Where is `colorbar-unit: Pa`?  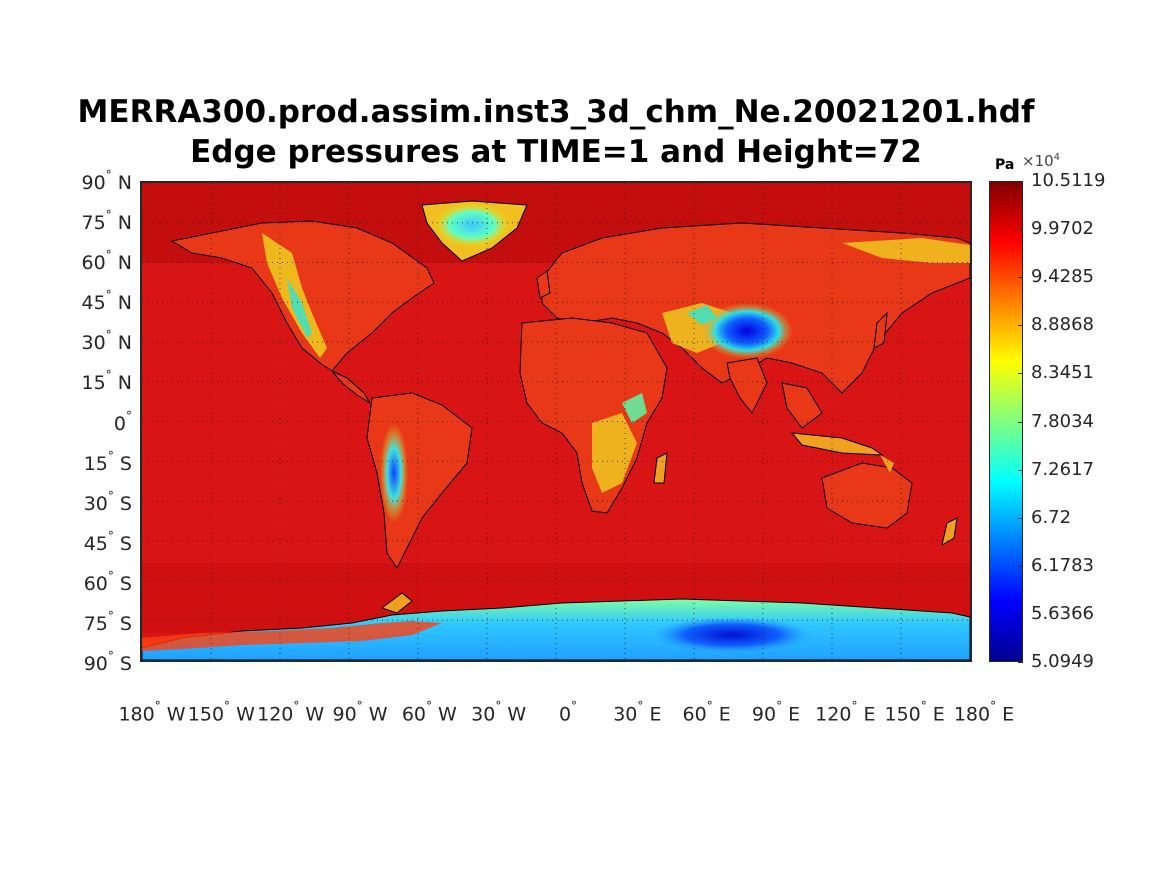
colorbar-unit: Pa is located at coordinates (1005, 165).